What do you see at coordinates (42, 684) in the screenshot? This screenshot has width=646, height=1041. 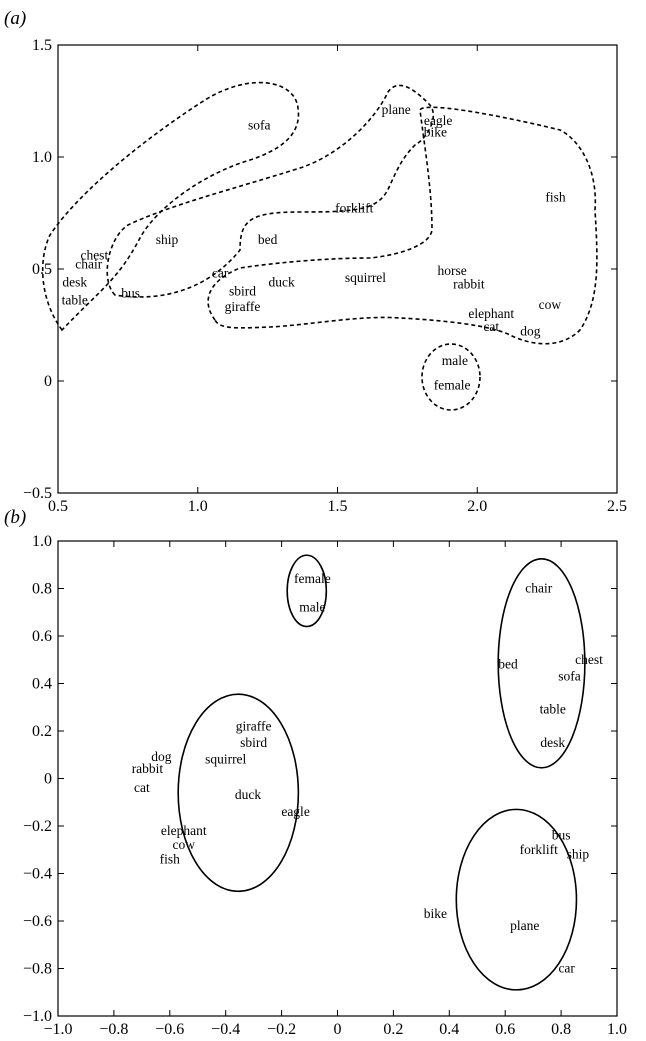 I see `y-tick-label: 0.4` at bounding box center [42, 684].